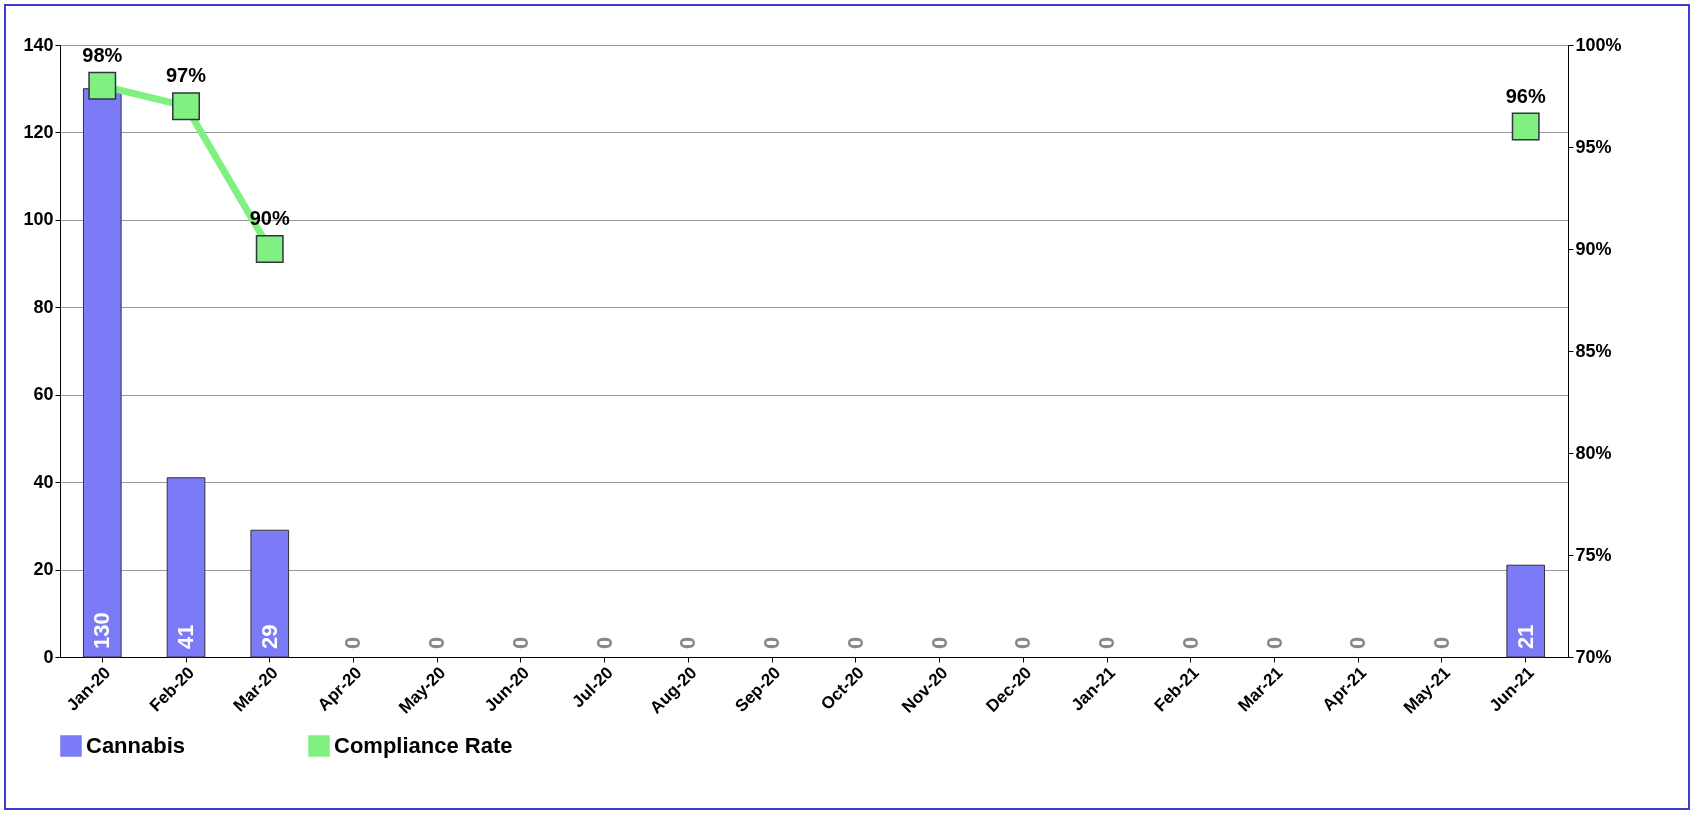  Describe the element at coordinates (38, 219) in the screenshot. I see `y-tick-label: 100` at that location.